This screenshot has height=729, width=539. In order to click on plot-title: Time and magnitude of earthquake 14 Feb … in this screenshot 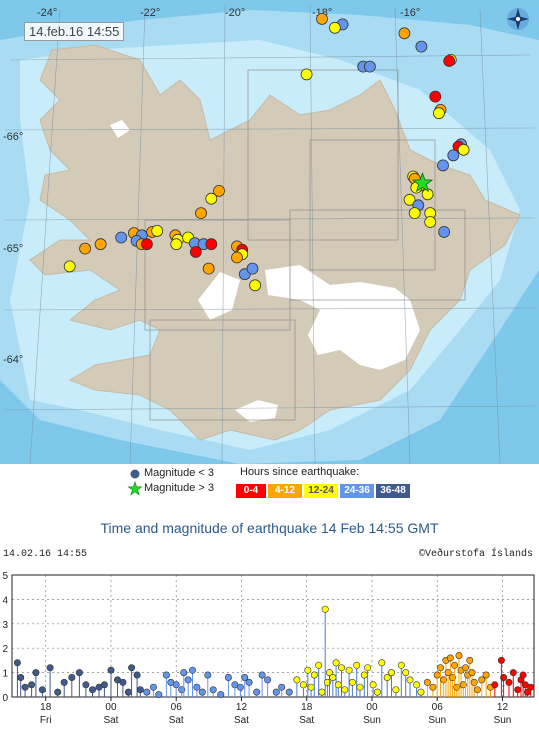, I will do `click(269, 528)`.